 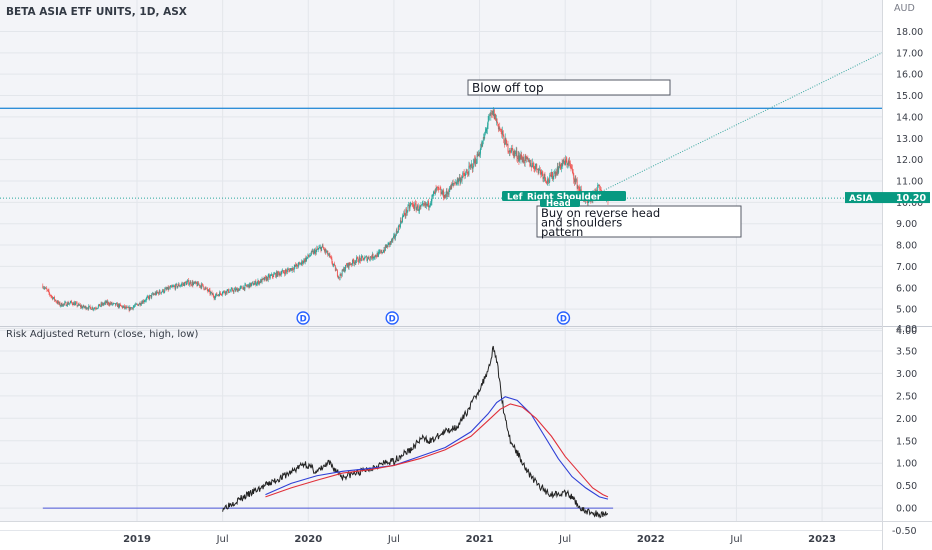 I want to click on currency-label: AUD, so click(x=904, y=8).